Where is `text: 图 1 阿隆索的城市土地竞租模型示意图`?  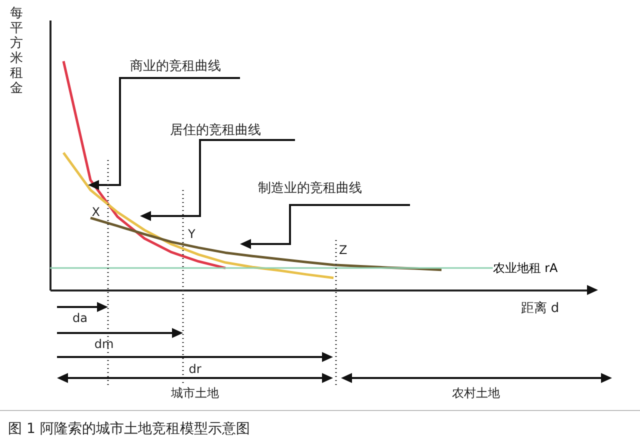 text: 图 1 阿隆索的城市土地竞租模型示意图 is located at coordinates (129, 429).